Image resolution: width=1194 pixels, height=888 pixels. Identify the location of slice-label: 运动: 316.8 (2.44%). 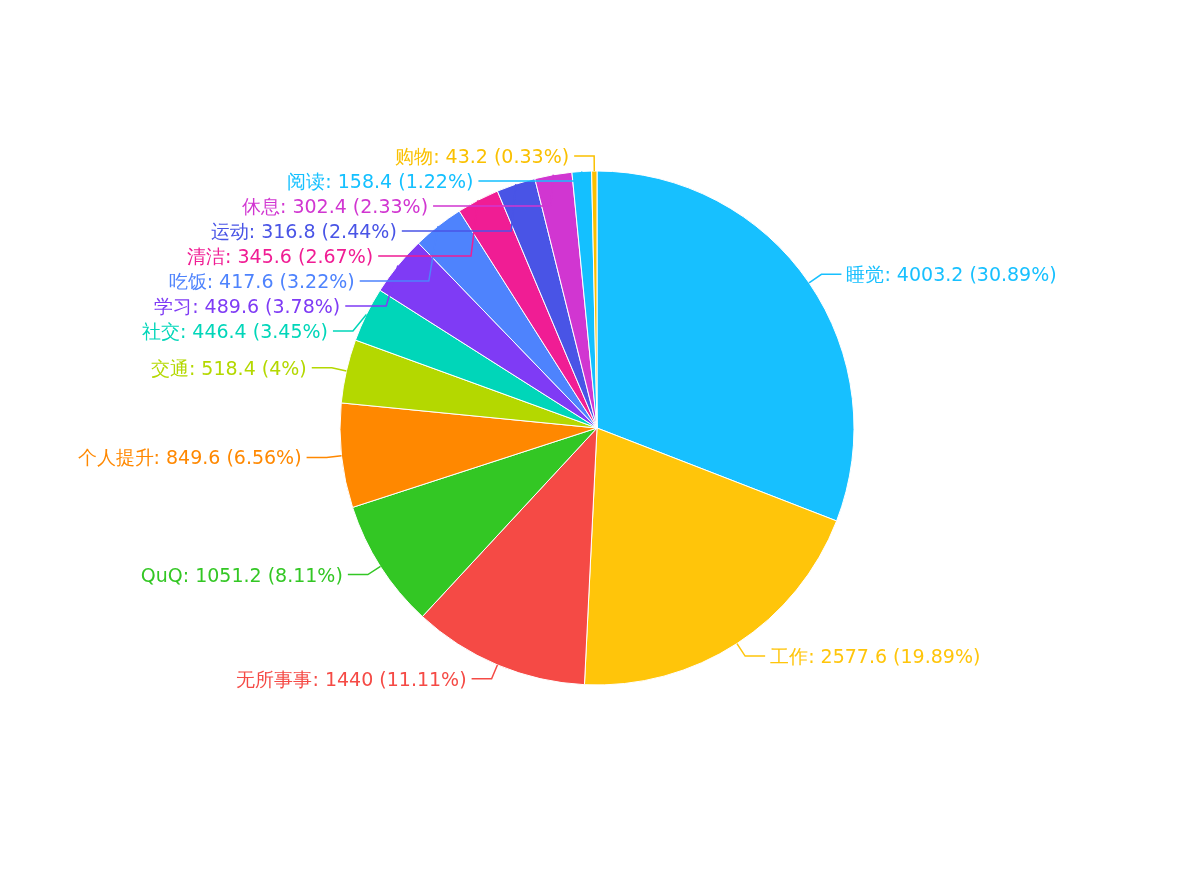
(303, 231).